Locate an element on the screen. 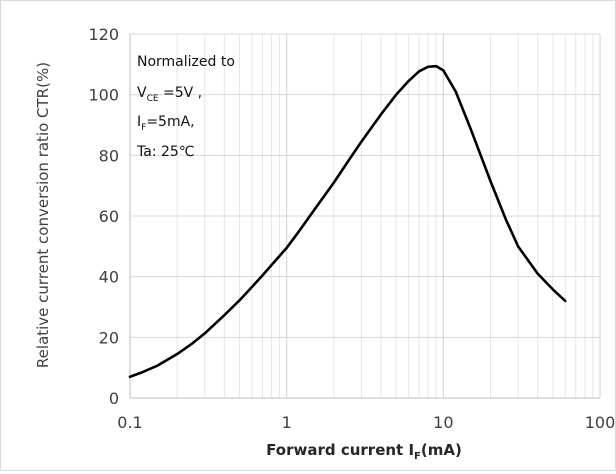 This screenshot has height=474, width=616. note-line-3: IF=5mA, is located at coordinates (166, 123).